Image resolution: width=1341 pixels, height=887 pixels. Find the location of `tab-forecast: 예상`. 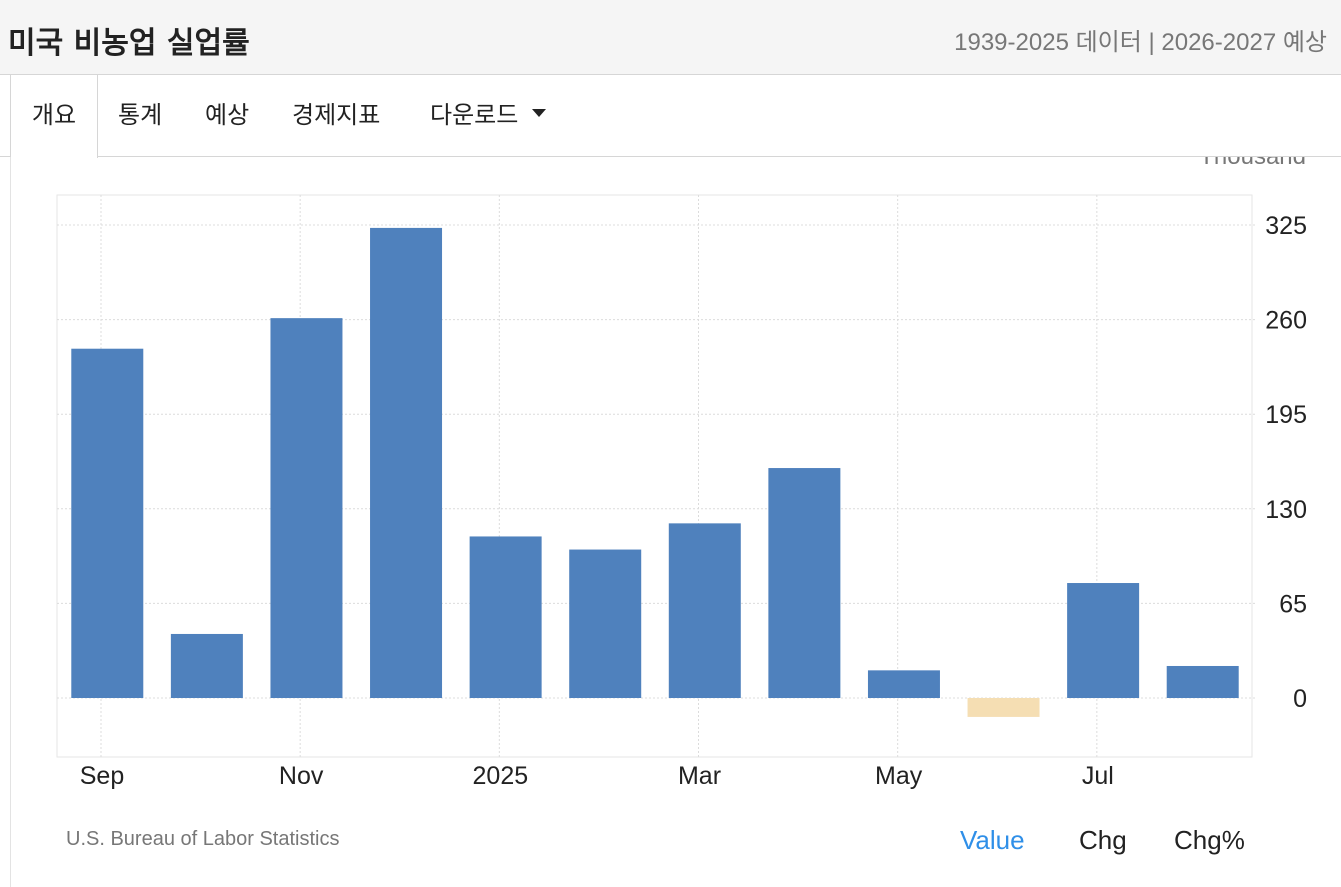

tab-forecast: 예상 is located at coordinates (227, 115).